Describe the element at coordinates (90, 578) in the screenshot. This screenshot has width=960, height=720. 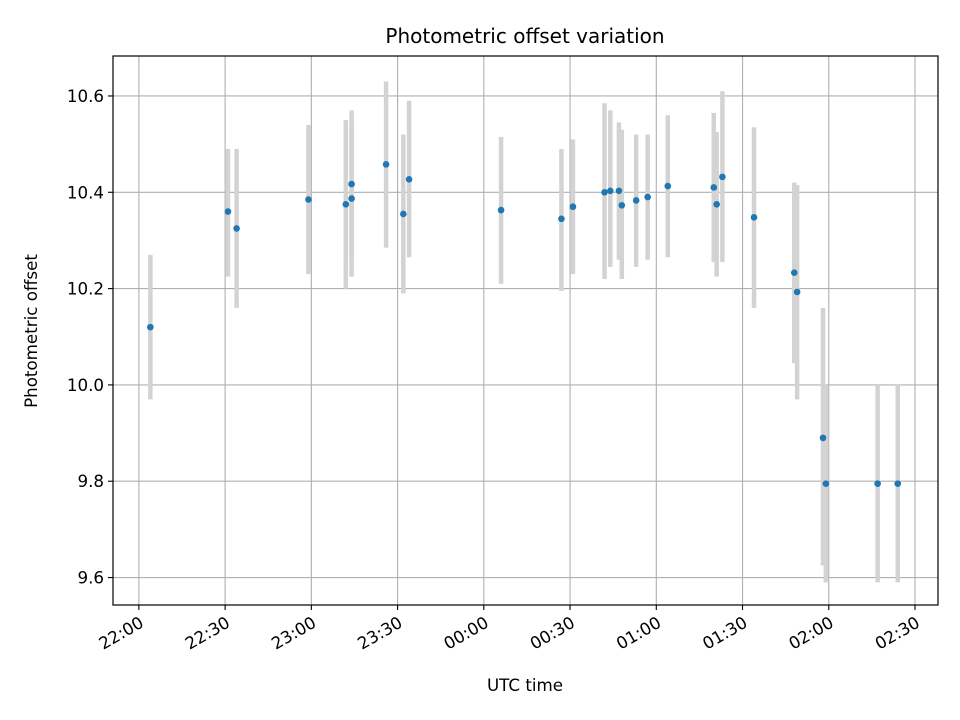
I see `y-tick-label: 9.6` at that location.